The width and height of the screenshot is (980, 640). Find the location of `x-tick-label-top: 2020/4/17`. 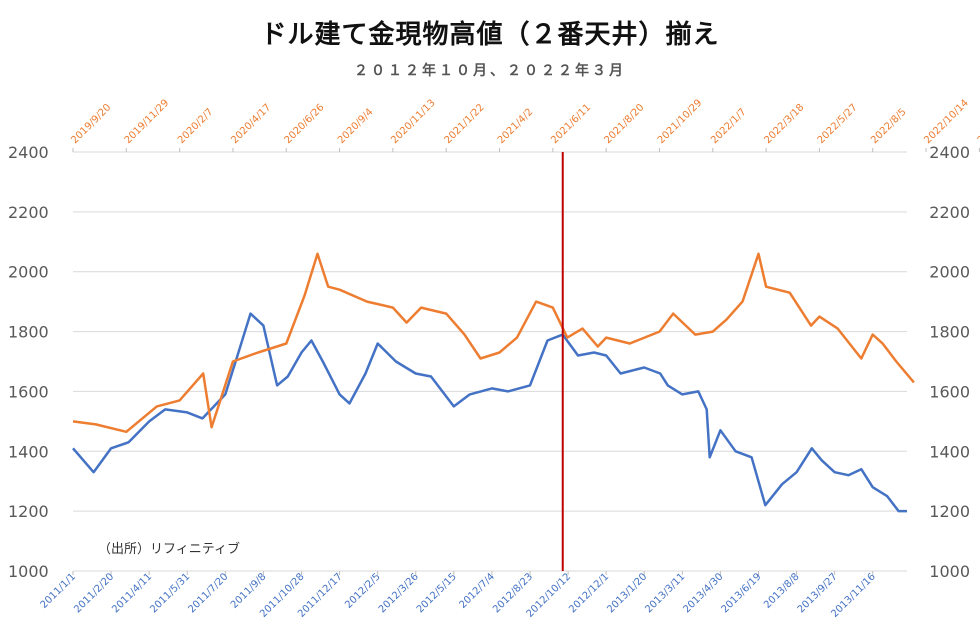

x-tick-label-top: 2020/4/17 is located at coordinates (251, 124).